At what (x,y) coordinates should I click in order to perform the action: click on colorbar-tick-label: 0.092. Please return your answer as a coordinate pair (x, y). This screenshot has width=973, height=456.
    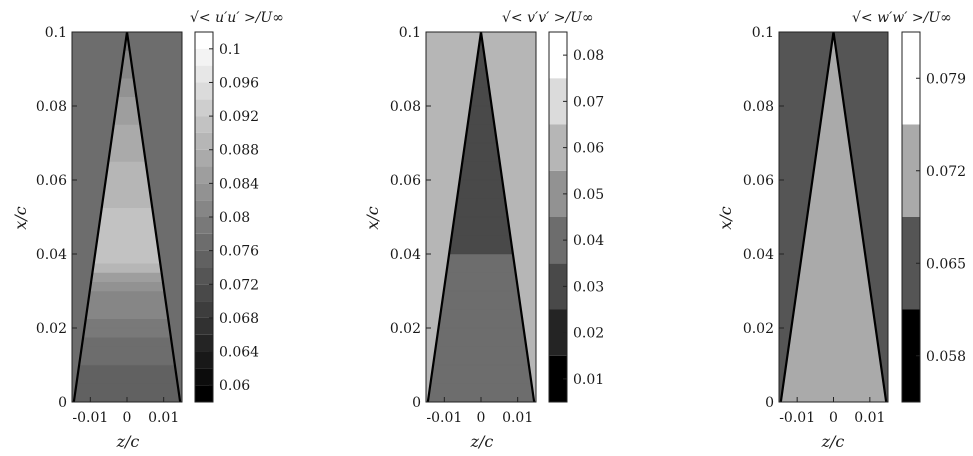
    Looking at the image, I should click on (239, 117).